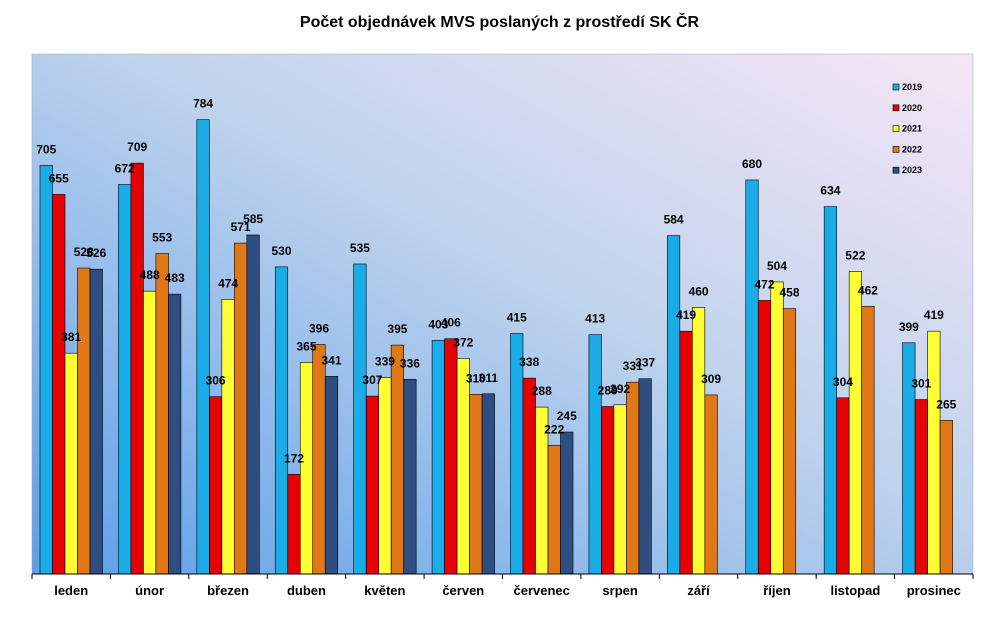  Describe the element at coordinates (175, 278) in the screenshot. I see `data-label: 483` at that location.